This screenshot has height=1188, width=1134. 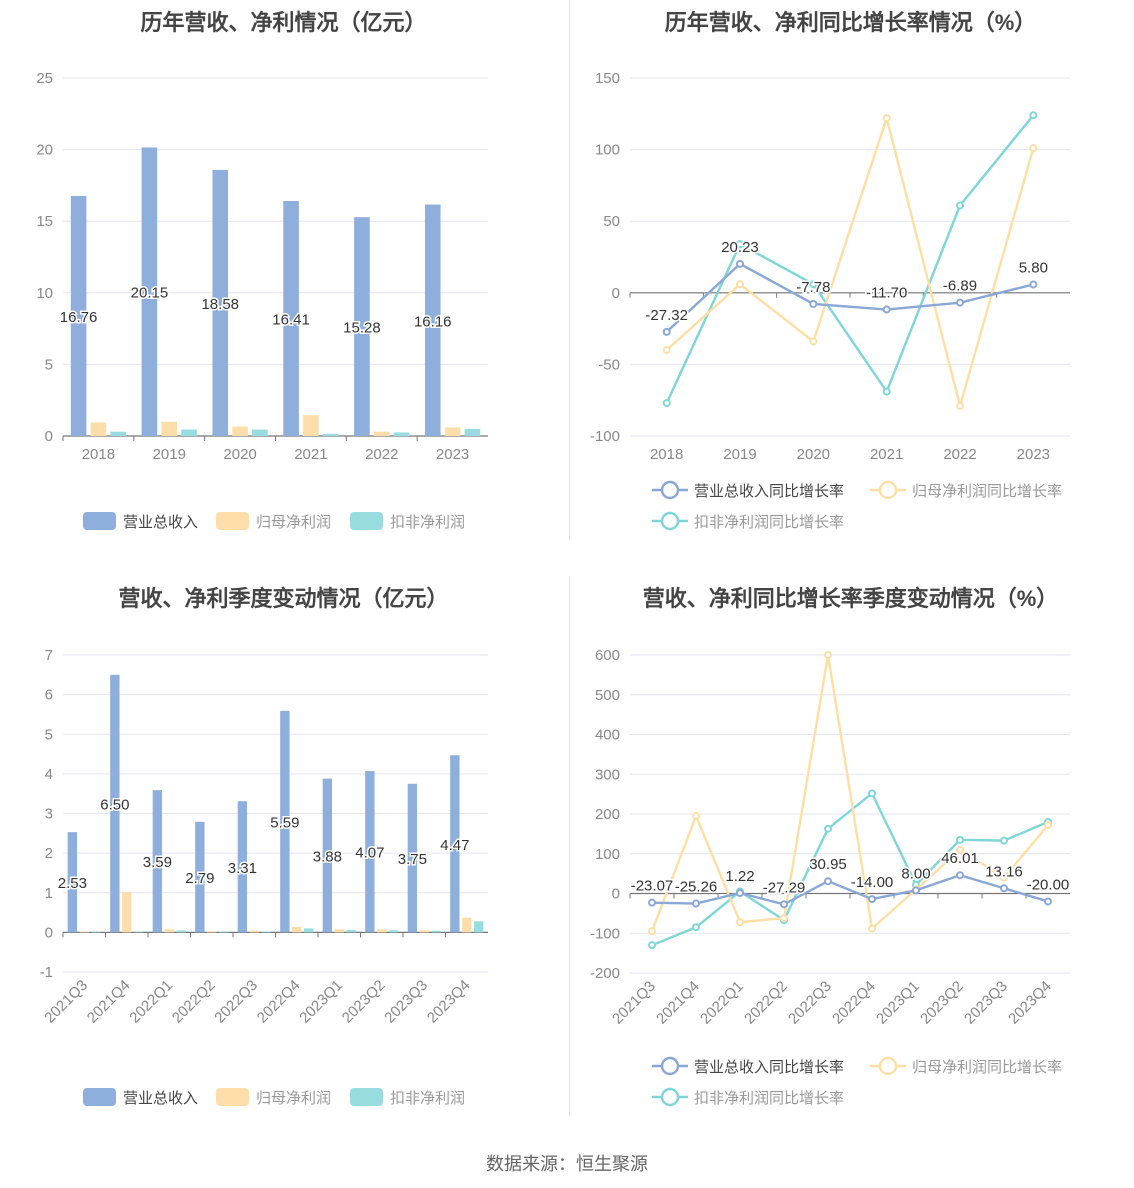 What do you see at coordinates (369, 853) in the screenshot?
I see `data-label: 4.07` at bounding box center [369, 853].